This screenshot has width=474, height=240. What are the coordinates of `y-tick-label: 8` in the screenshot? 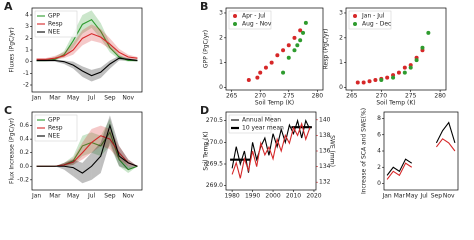 It's located at (379, 118).